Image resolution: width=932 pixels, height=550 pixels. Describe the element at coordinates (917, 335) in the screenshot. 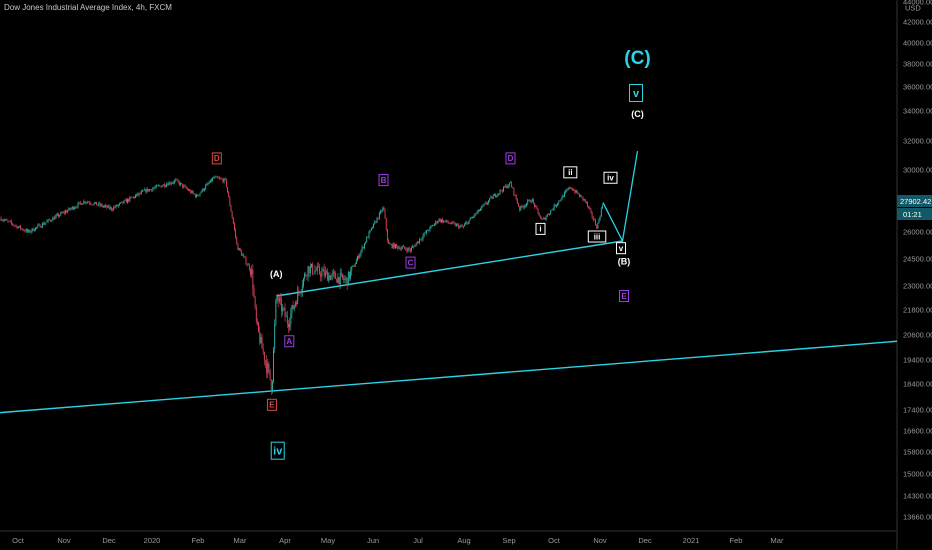

I see `price-tick-label: 20600.00` at that location.